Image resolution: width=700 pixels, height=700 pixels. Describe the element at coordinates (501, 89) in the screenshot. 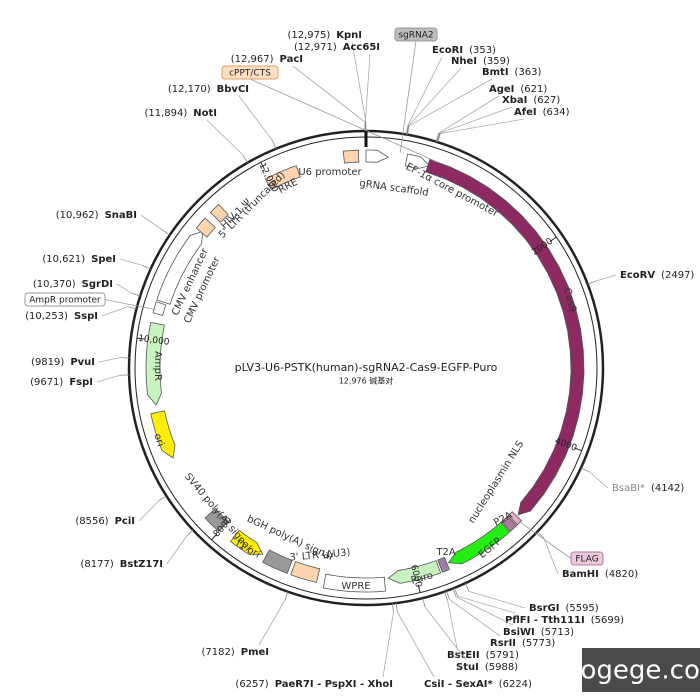

I see `site-name: AgeI` at that location.